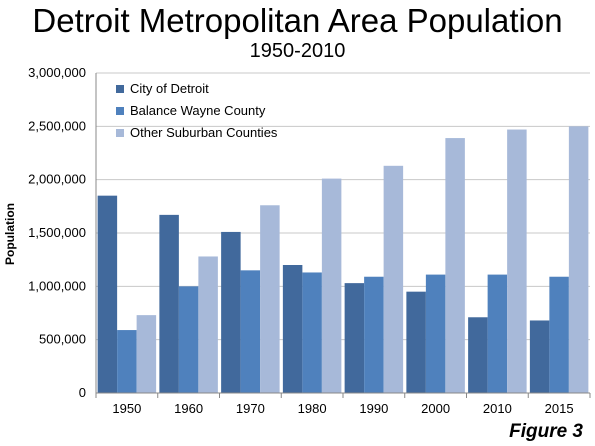 The height and width of the screenshot is (446, 595). What do you see at coordinates (204, 132) in the screenshot?
I see `legend-label: Other Suburban Counties` at bounding box center [204, 132].